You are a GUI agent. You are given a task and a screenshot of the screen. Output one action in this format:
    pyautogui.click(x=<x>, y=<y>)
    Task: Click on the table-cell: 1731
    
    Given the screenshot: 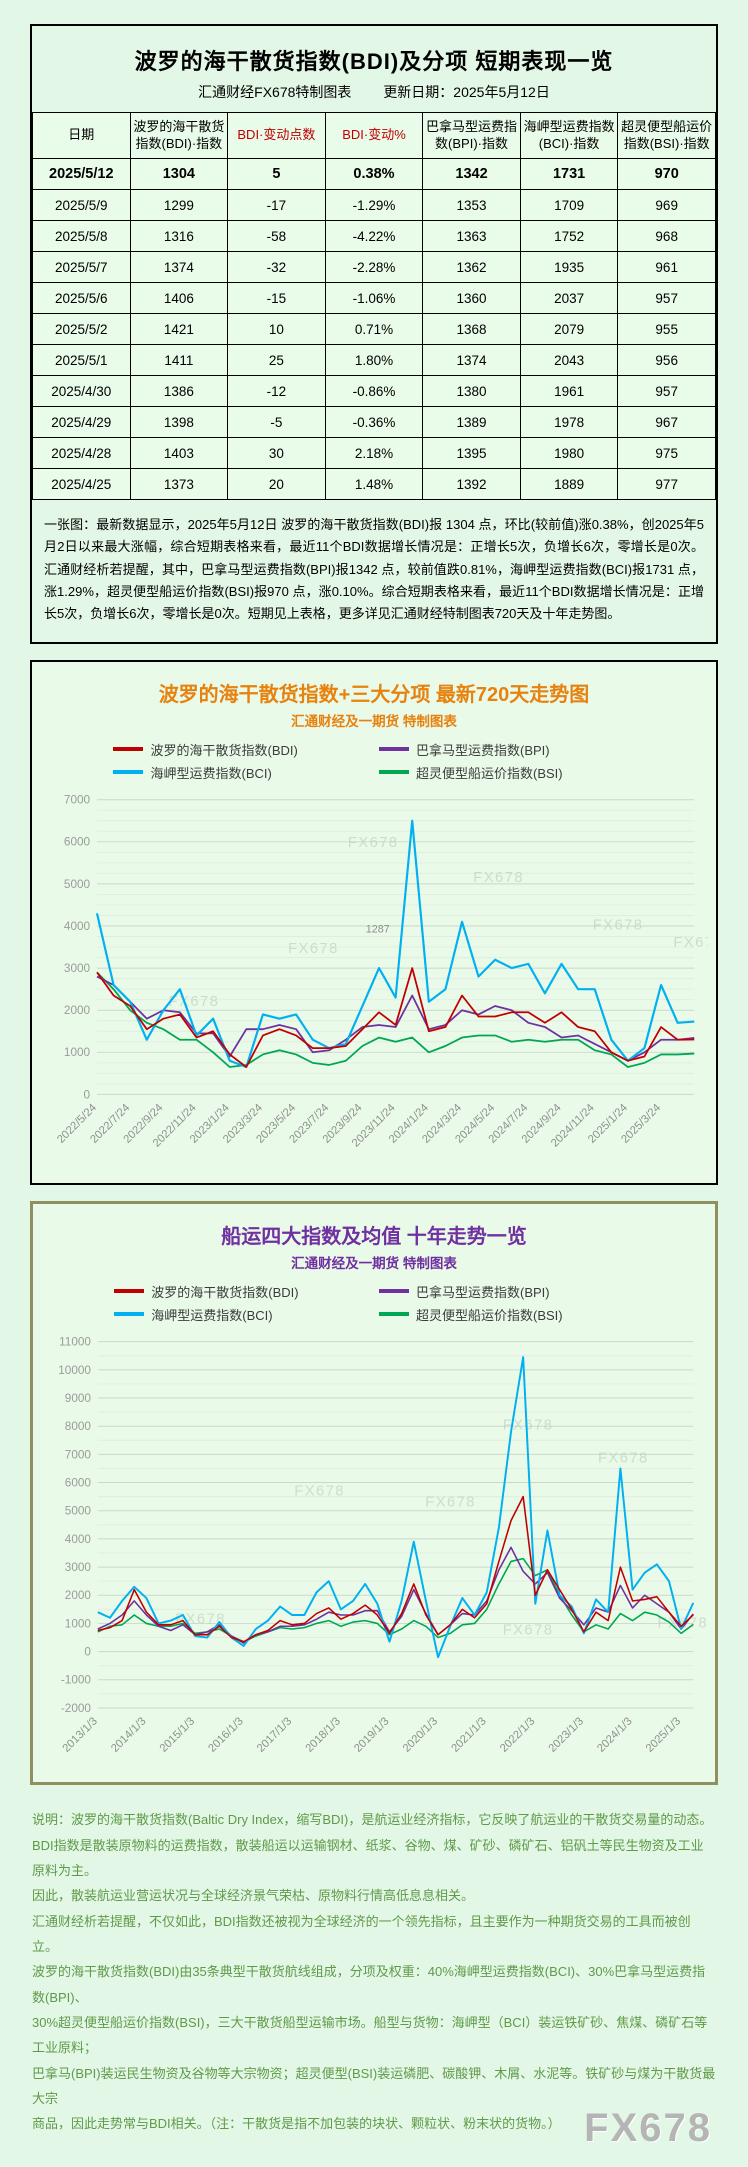 What is the action you would take?
    pyautogui.click(x=569, y=174)
    